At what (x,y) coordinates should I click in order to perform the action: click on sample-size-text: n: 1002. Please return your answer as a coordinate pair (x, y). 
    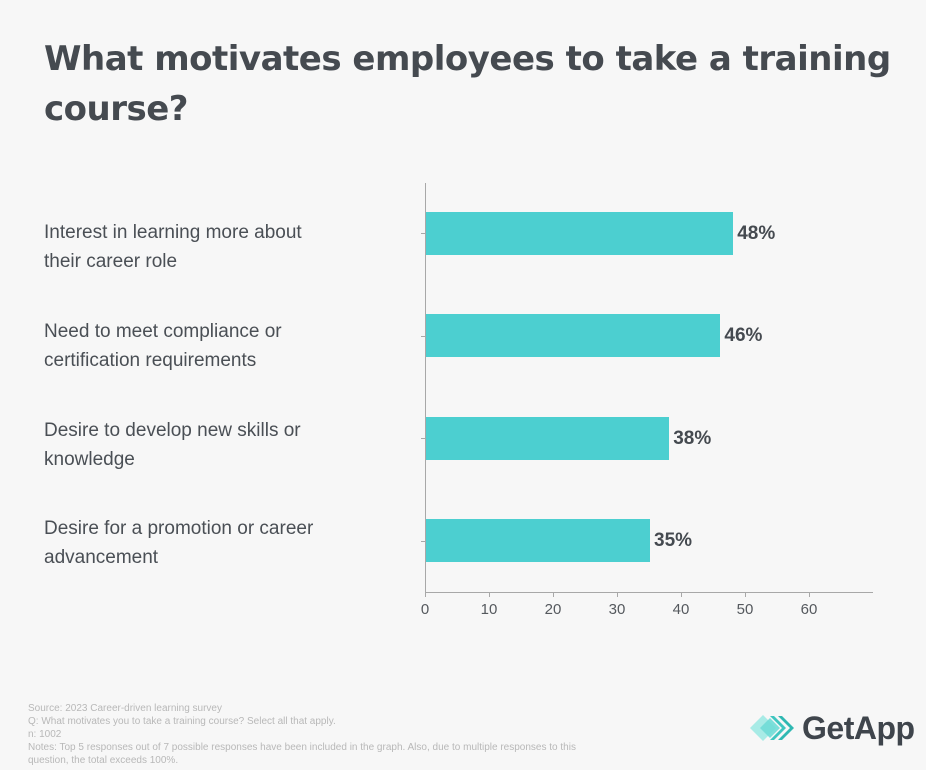
    Looking at the image, I should click on (45, 734).